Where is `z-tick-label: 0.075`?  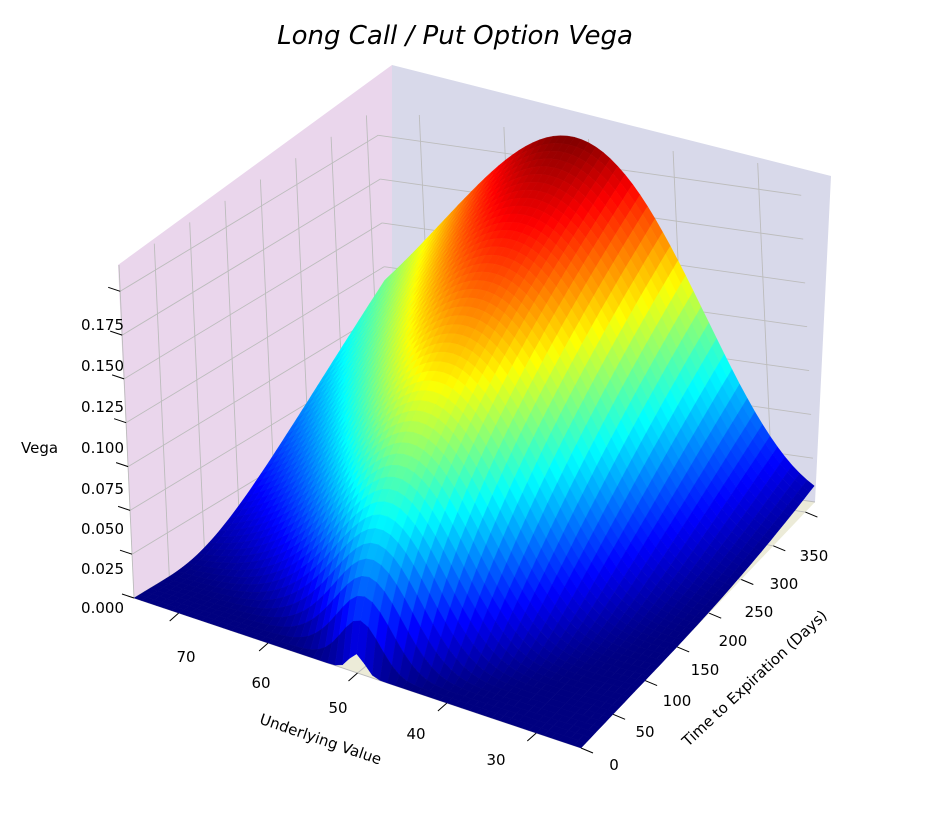 z-tick-label: 0.075 is located at coordinates (102, 489).